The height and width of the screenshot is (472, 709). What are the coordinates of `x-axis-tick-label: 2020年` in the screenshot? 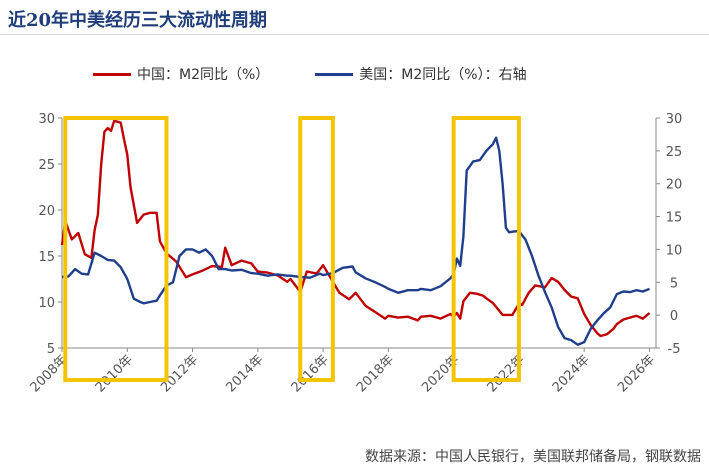 It's located at (440, 373).